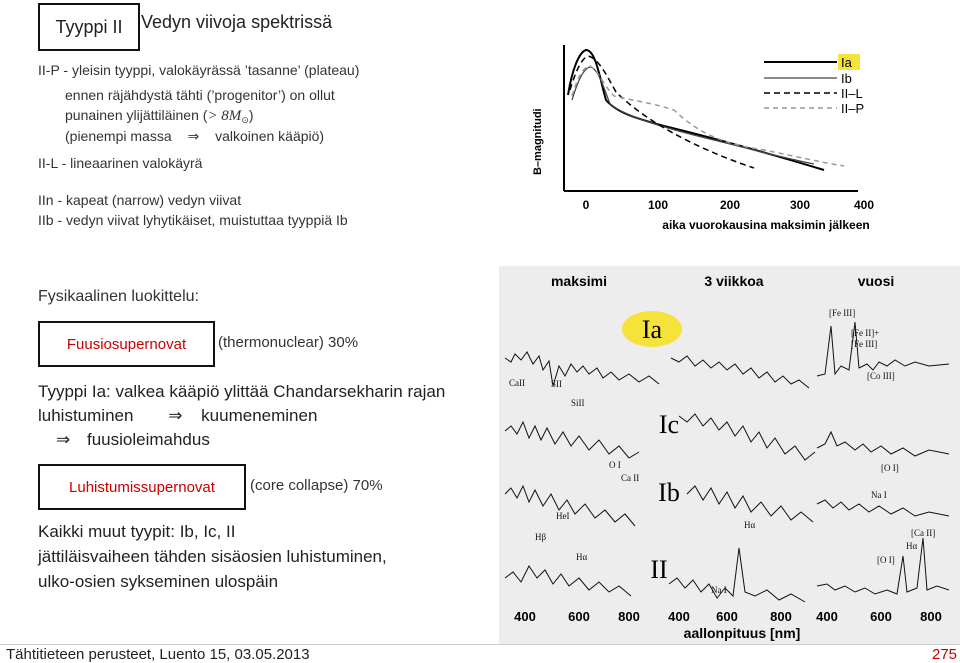 This screenshot has width=960, height=663. I want to click on line-label-o1-year: [O I], so click(890, 468).